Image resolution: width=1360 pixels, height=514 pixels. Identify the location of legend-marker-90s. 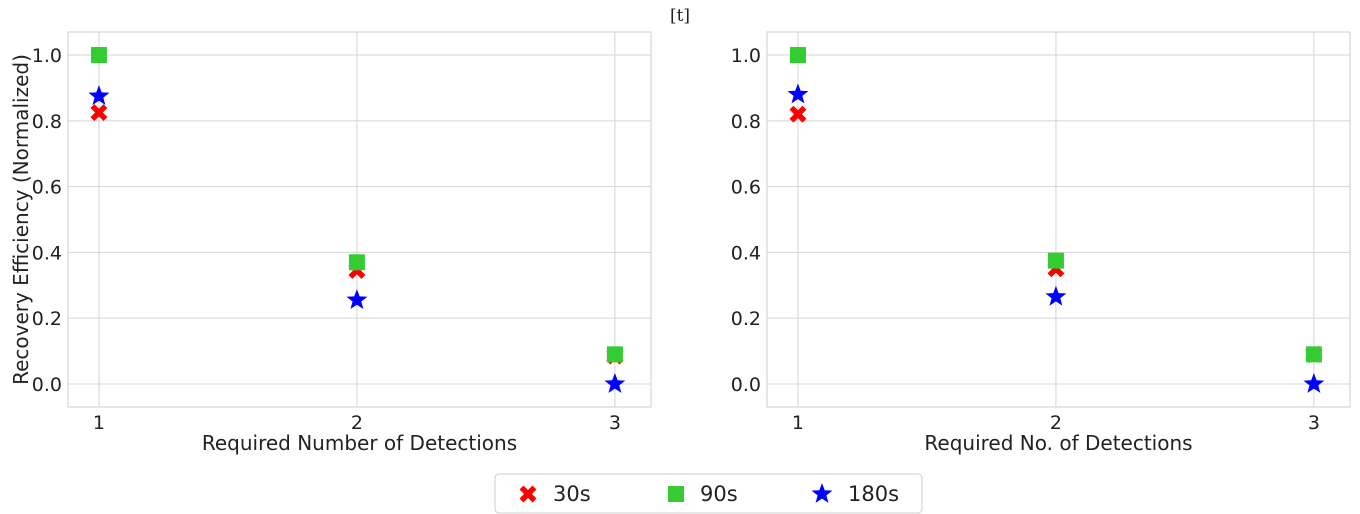
(676, 494).